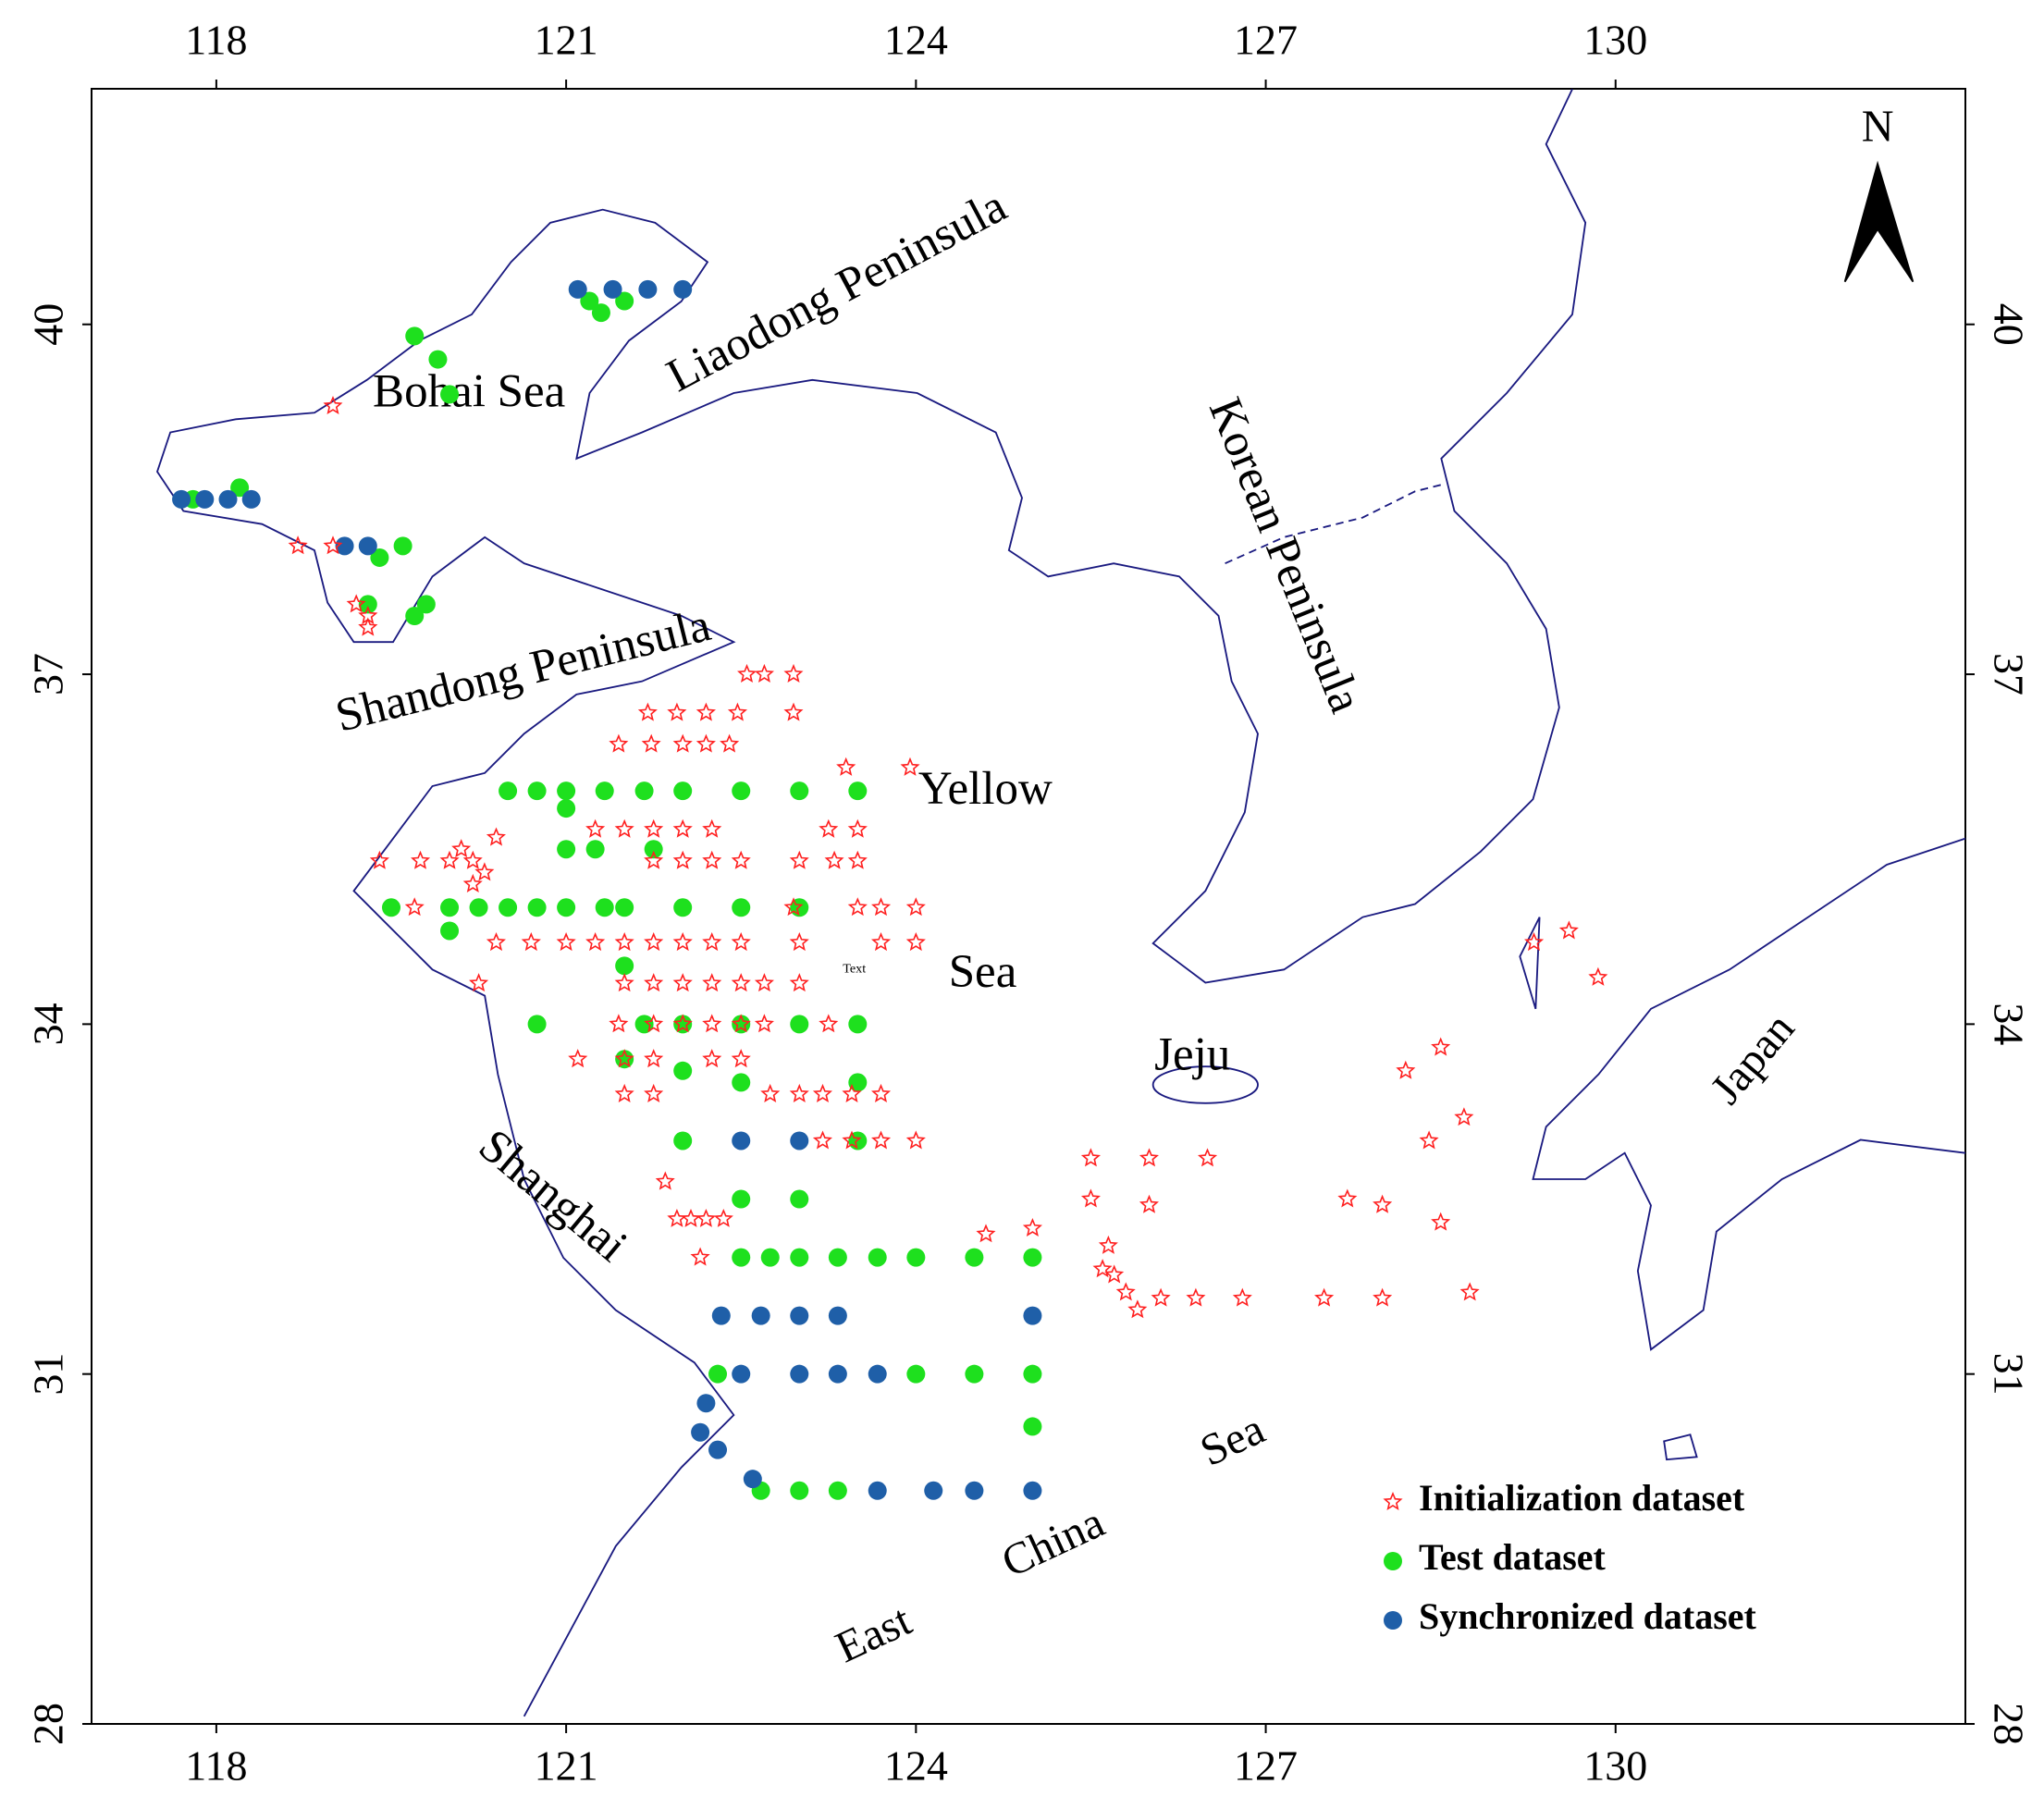 The height and width of the screenshot is (1809, 2044). I want to click on legend-marker, so click(1393, 1501).